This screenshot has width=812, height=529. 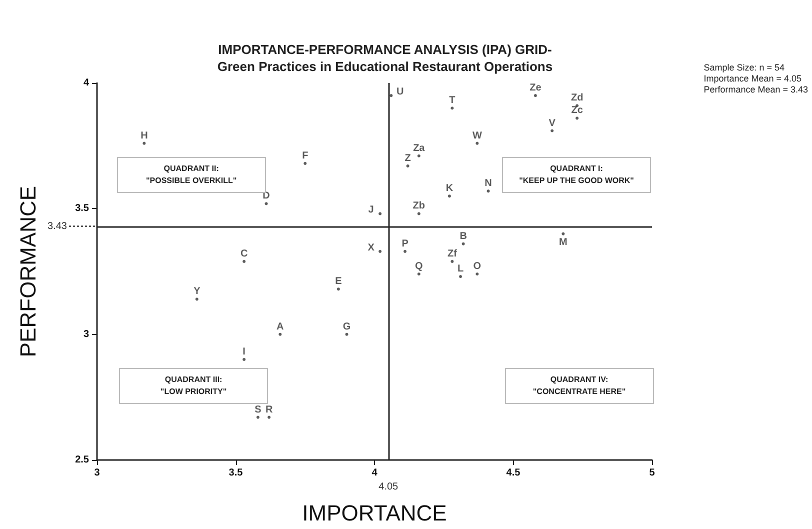 I want to click on data-label: Zb, so click(x=419, y=206).